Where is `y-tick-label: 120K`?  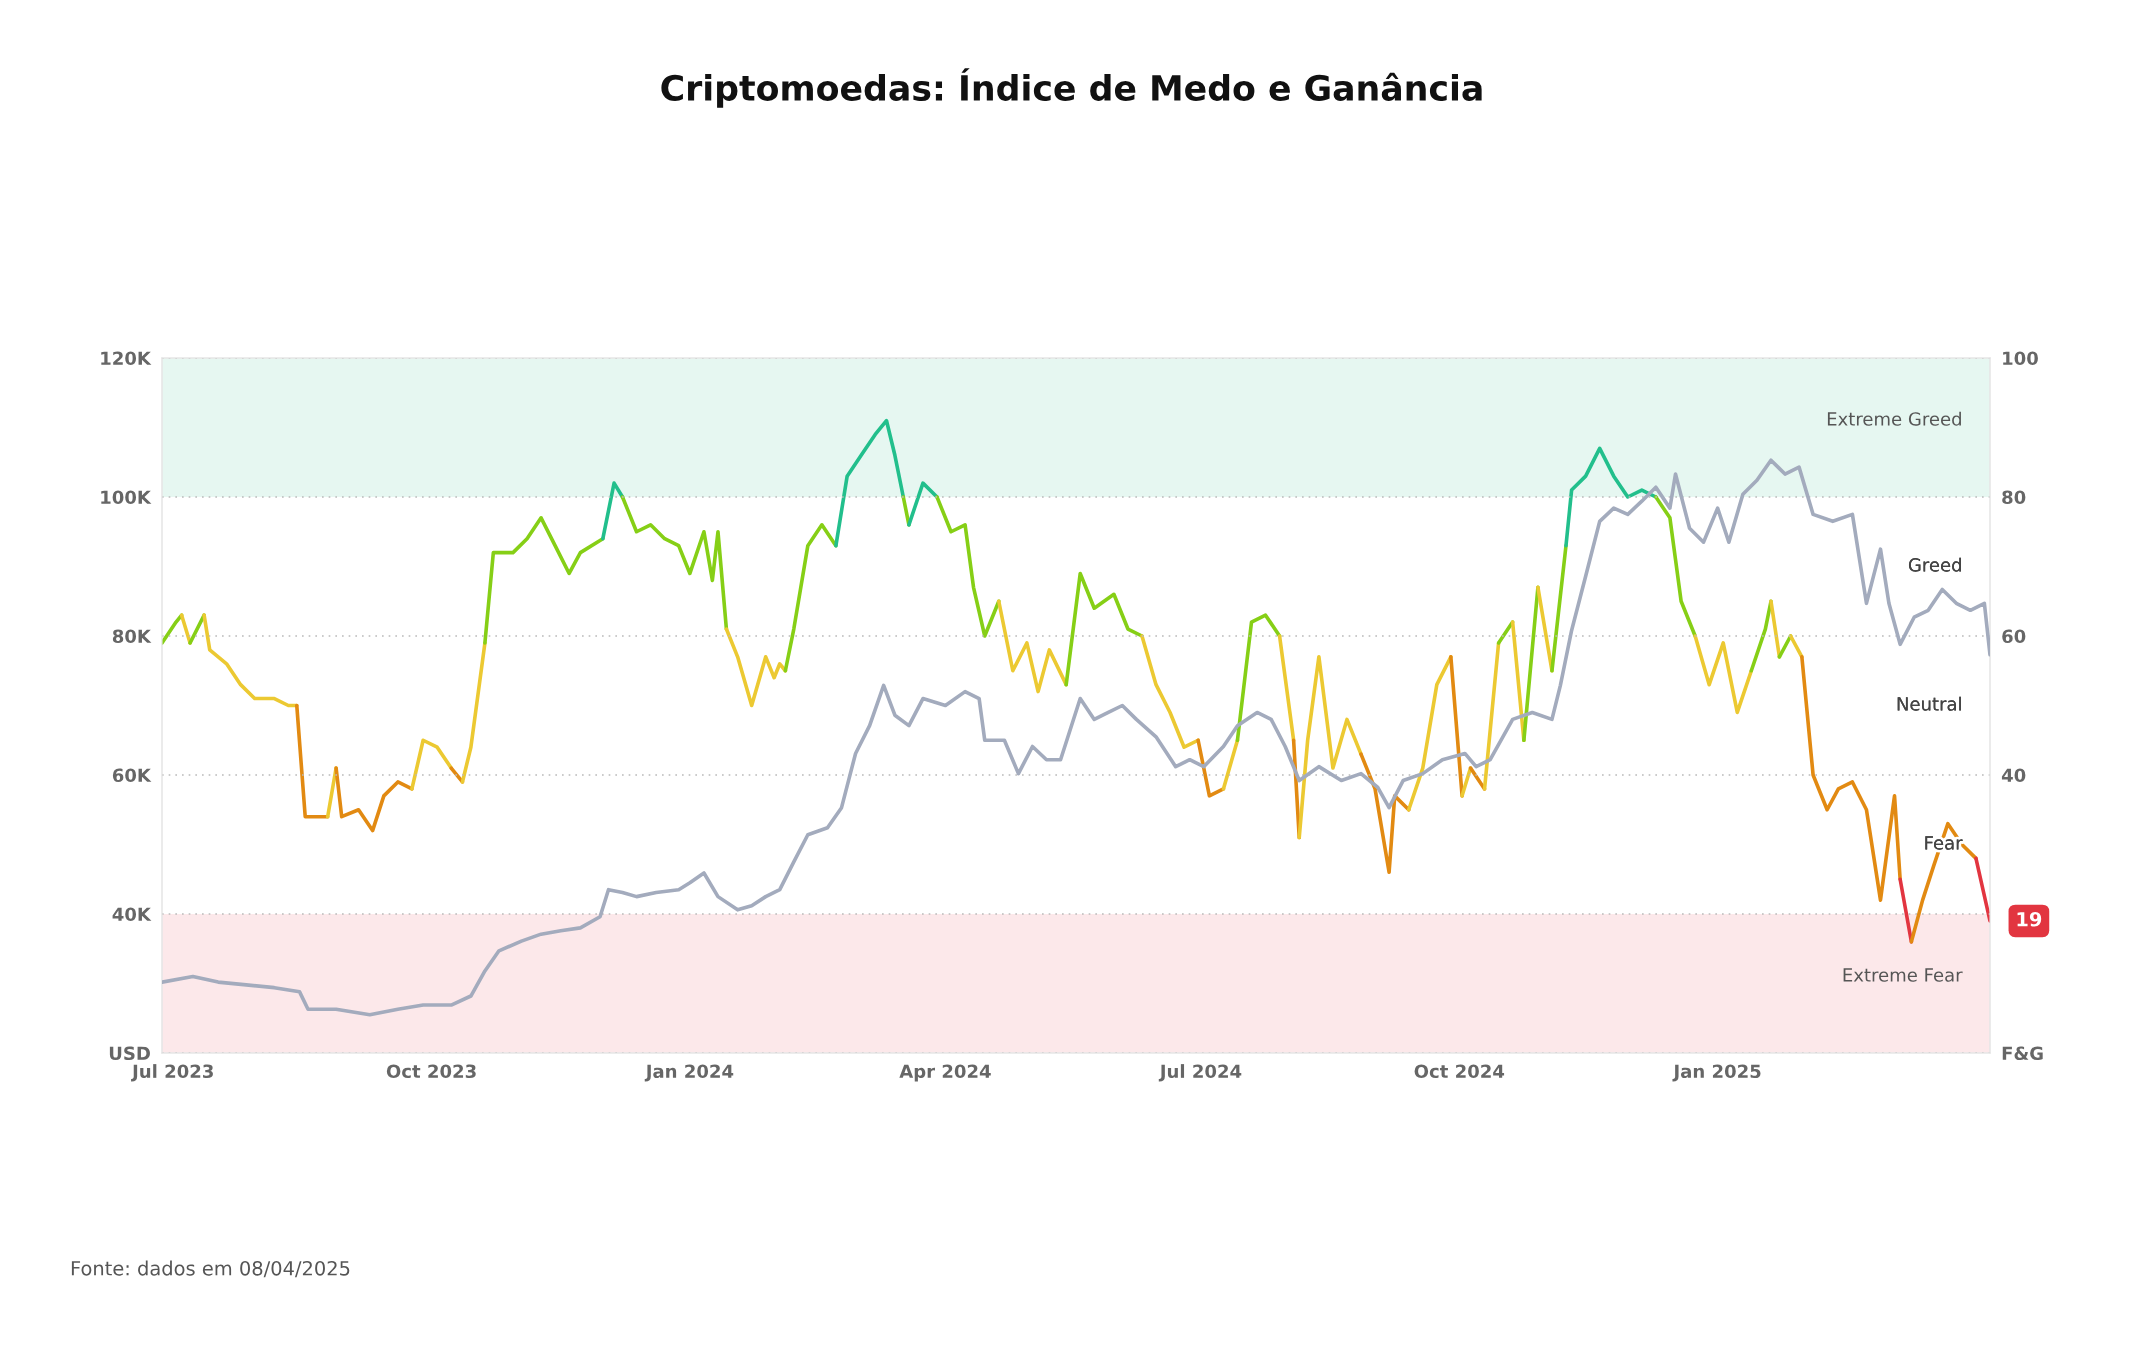 y-tick-label: 120K is located at coordinates (126, 358).